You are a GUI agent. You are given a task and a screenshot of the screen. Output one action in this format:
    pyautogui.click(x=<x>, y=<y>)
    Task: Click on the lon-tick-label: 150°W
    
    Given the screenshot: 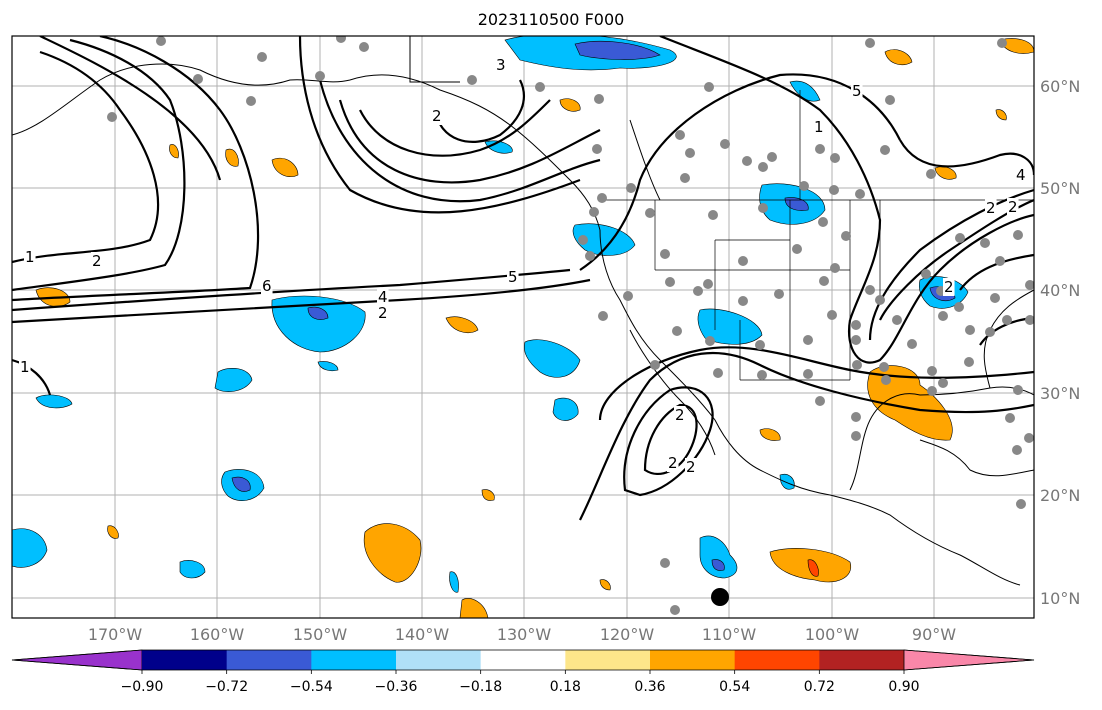 What is the action you would take?
    pyautogui.click(x=320, y=634)
    